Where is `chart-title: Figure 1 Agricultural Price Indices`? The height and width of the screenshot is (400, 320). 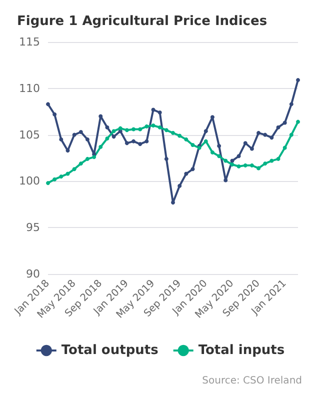
chart-title: Figure 1 Agricultural Price Indices is located at coordinates (142, 21).